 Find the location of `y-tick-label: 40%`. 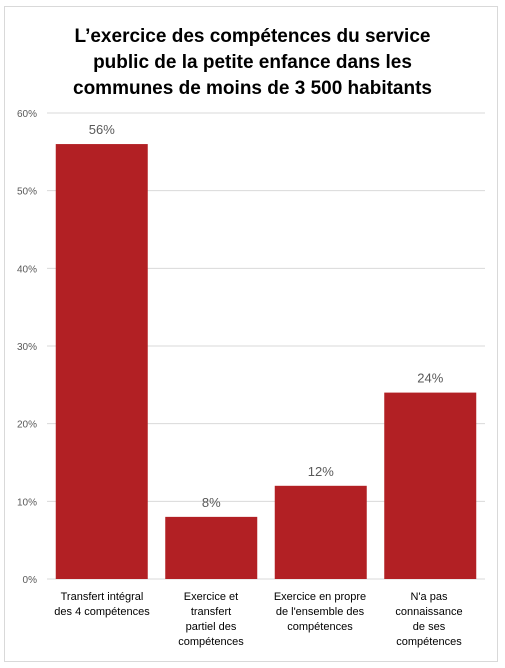

y-tick-label: 40% is located at coordinates (27, 269).